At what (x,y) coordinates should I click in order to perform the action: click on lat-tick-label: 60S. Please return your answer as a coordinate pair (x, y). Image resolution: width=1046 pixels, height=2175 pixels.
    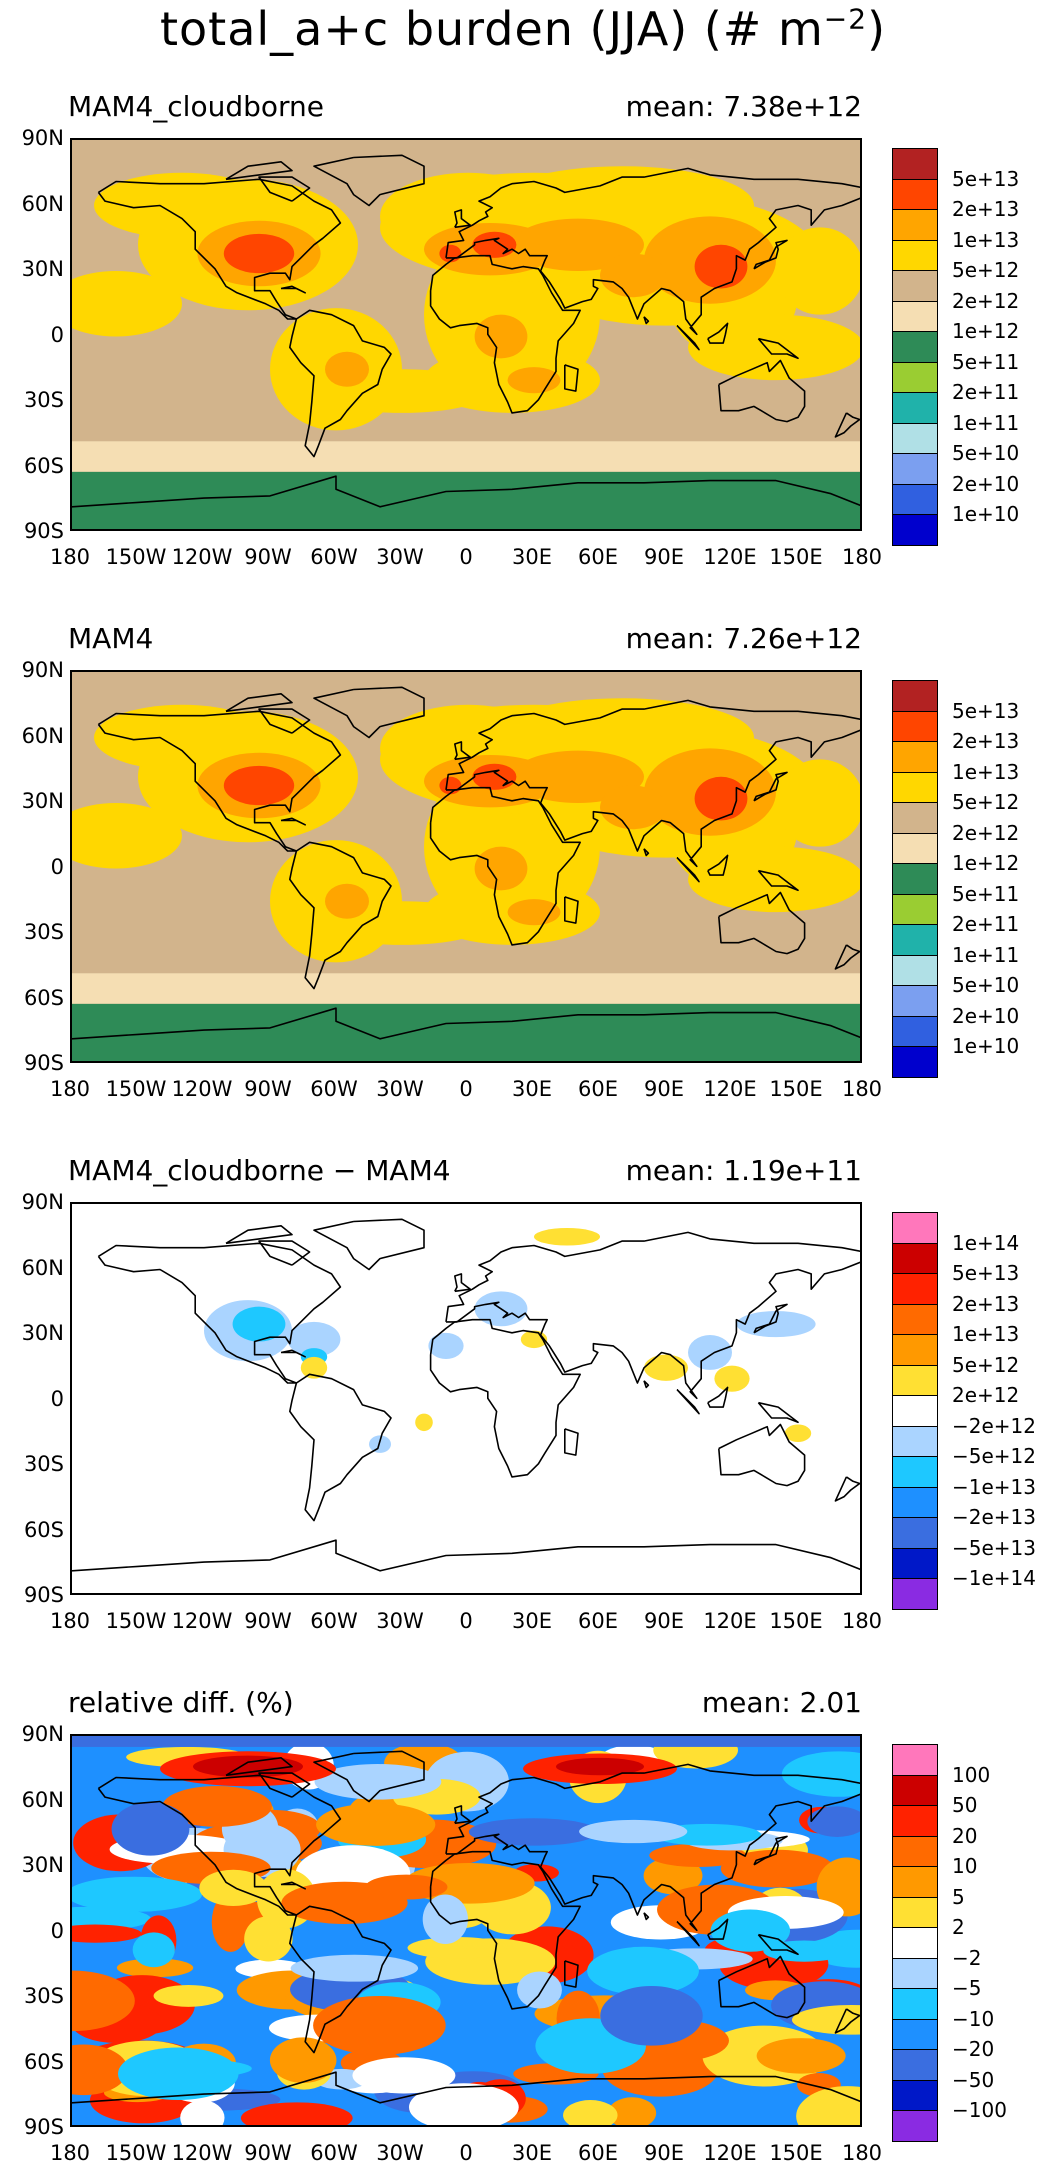
    Looking at the image, I should click on (43, 1529).